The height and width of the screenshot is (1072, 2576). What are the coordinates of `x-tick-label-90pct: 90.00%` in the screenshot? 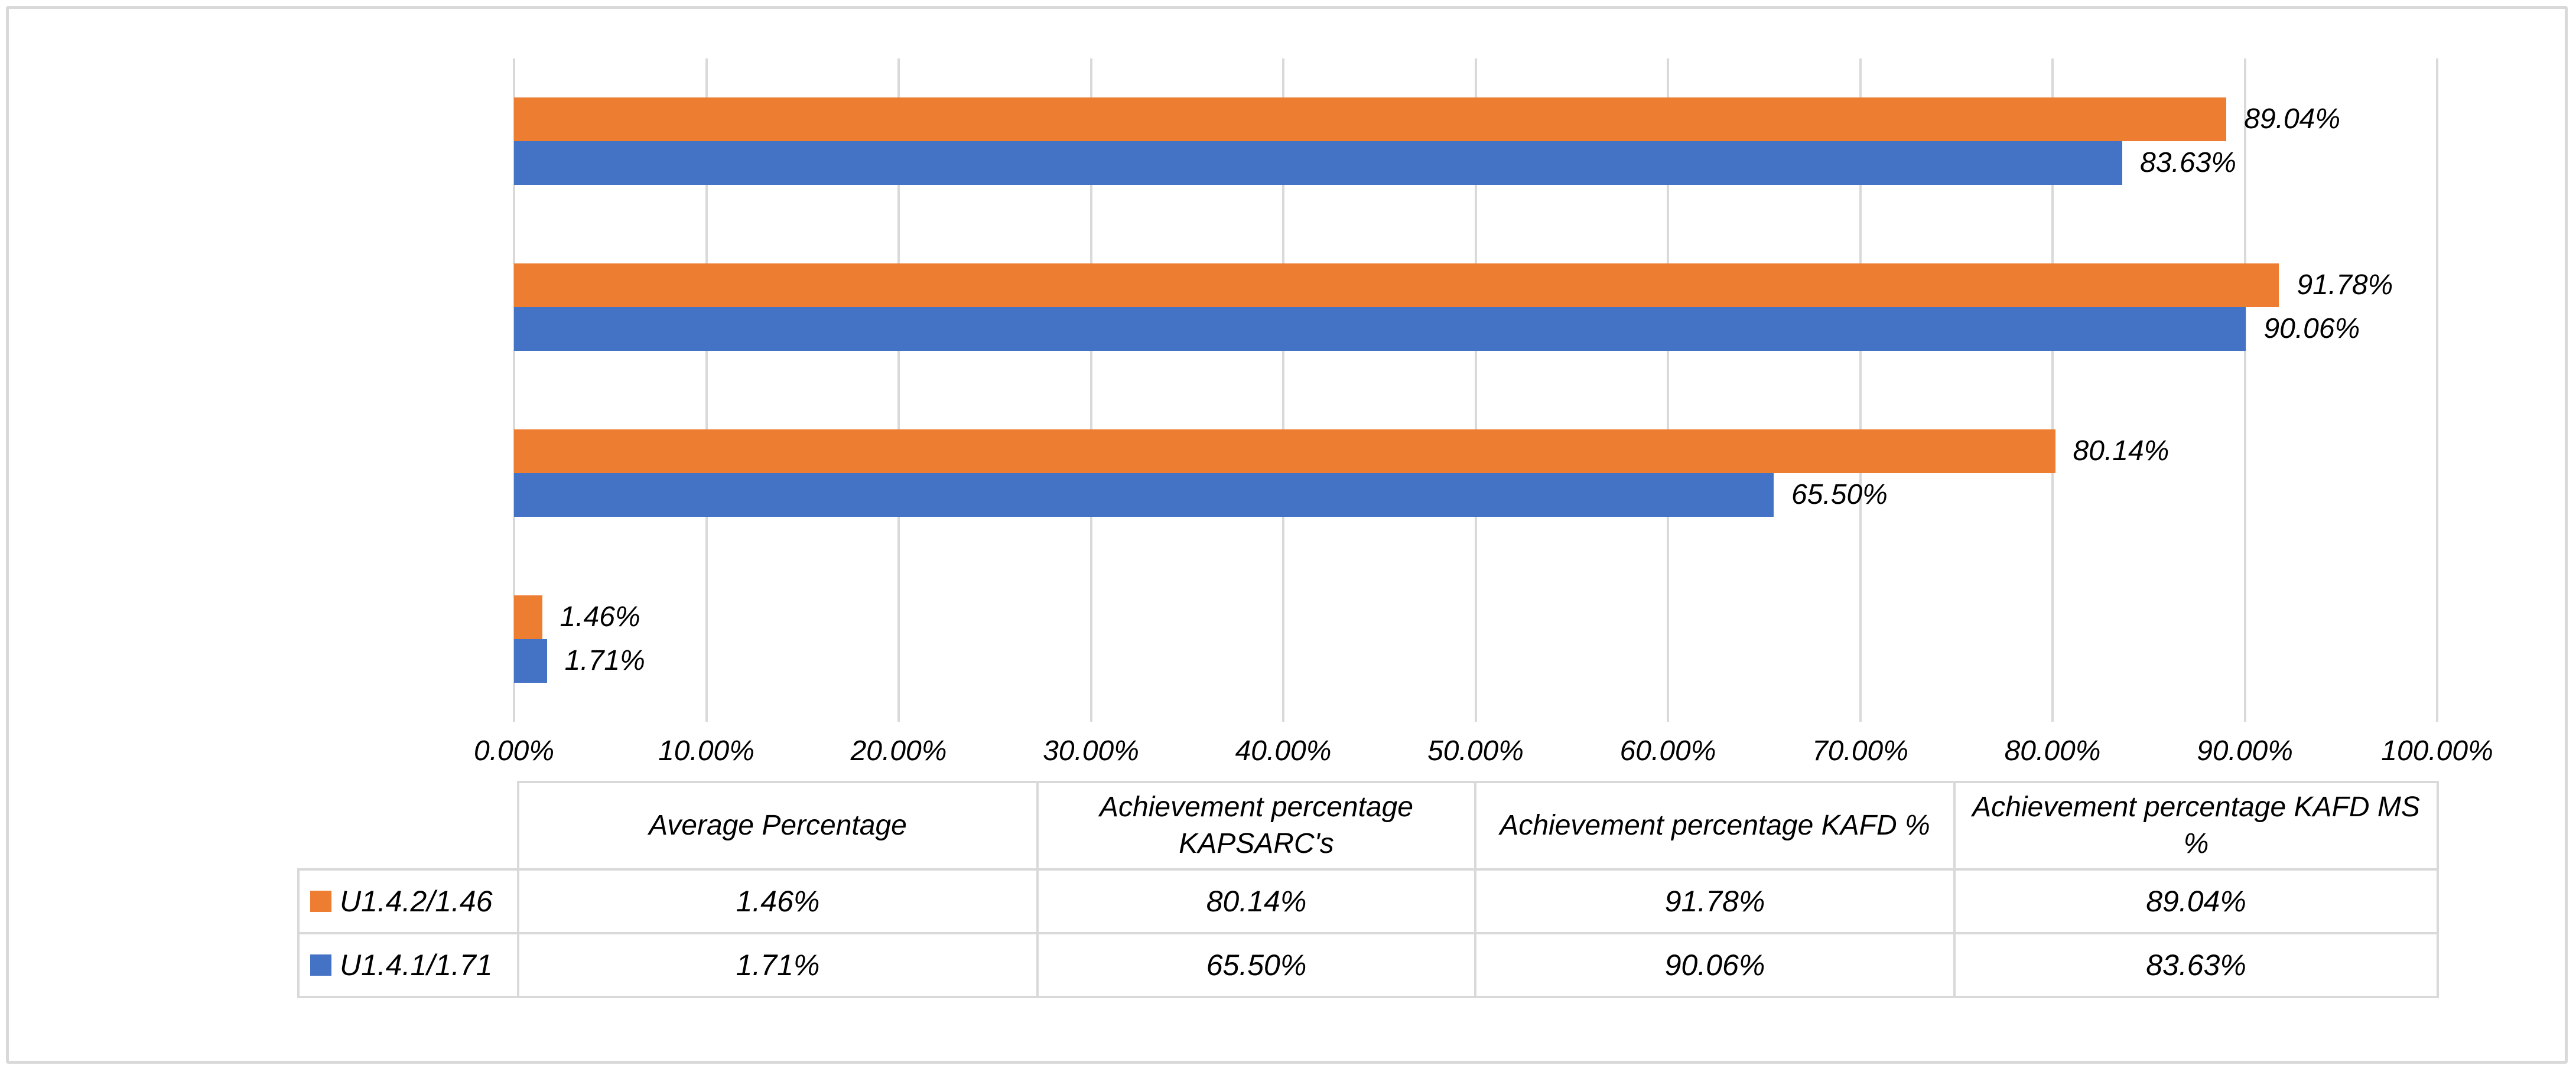 It's located at (2245, 751).